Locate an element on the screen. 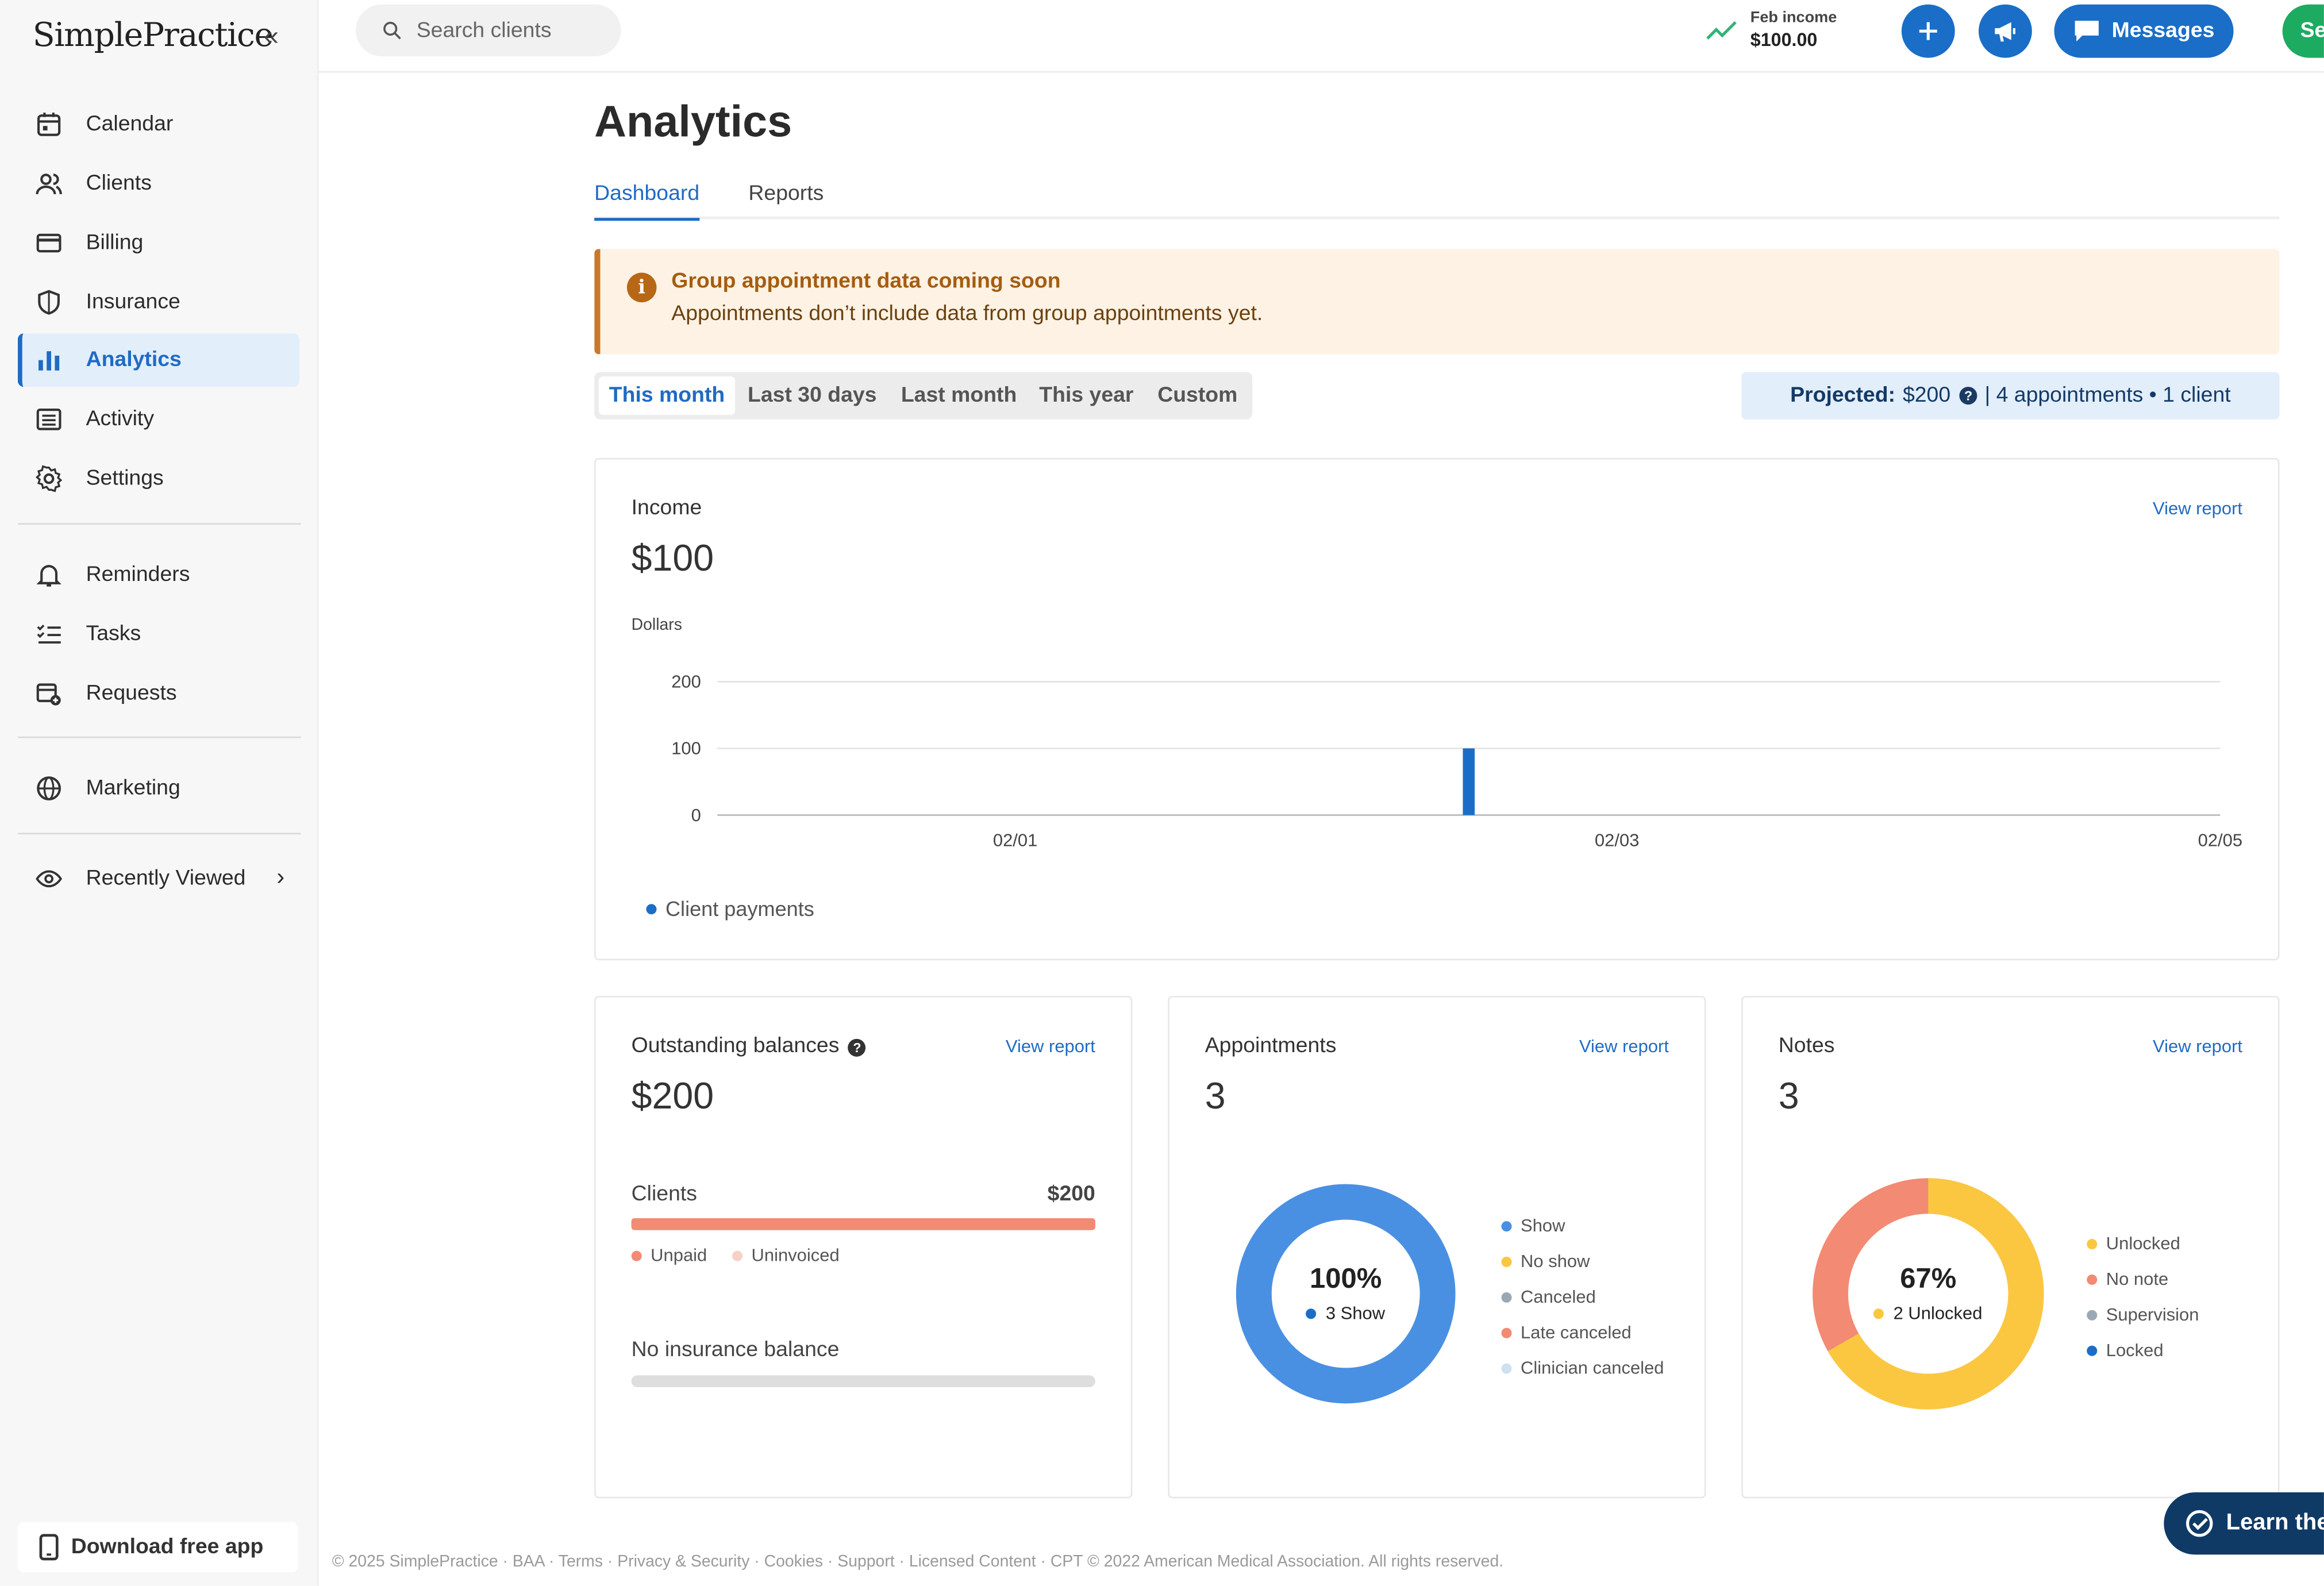 The width and height of the screenshot is (2324, 1586). appointments-title: Appointments is located at coordinates (1271, 1046).